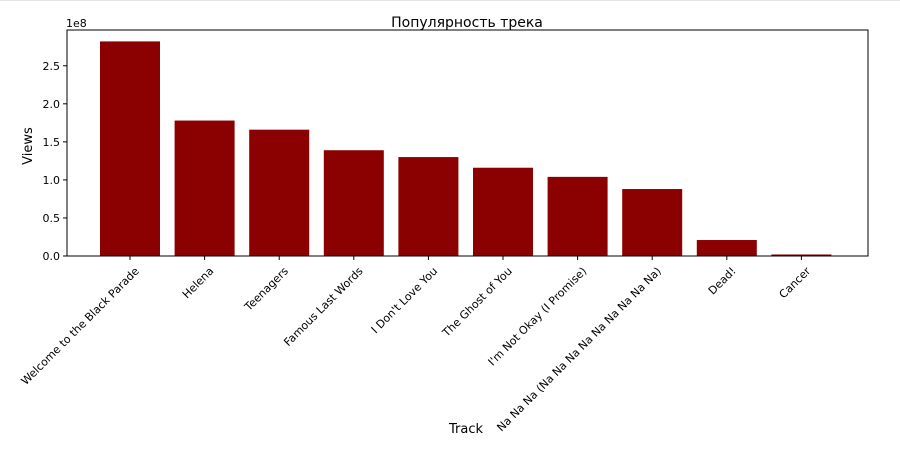 This screenshot has height=452, width=900. What do you see at coordinates (80, 325) in the screenshot?
I see `x-tick-label: Welcome to the Black Parade` at bounding box center [80, 325].